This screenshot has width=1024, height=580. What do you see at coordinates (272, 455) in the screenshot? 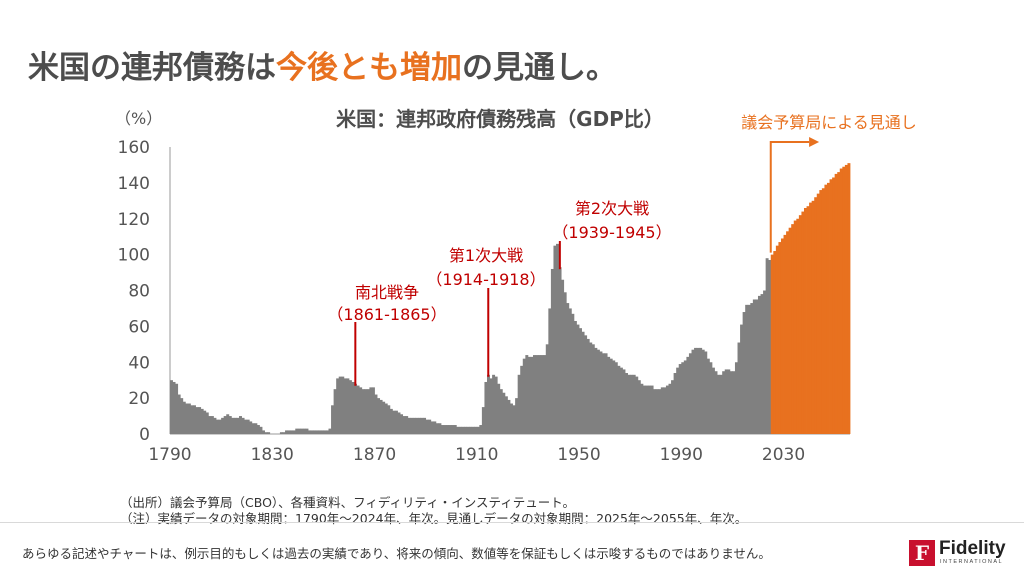
I see `x-tick-label: 1830` at bounding box center [272, 455].